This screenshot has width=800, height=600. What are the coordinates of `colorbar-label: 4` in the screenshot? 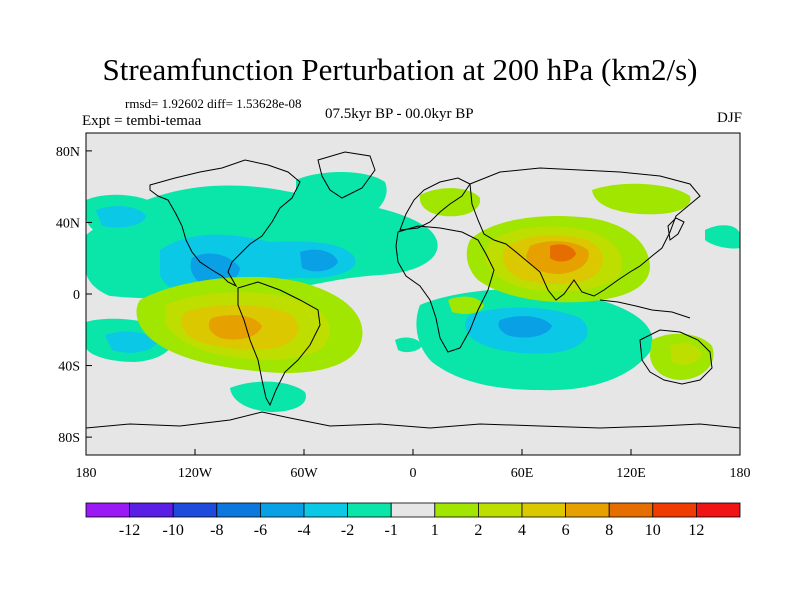 It's located at (522, 530).